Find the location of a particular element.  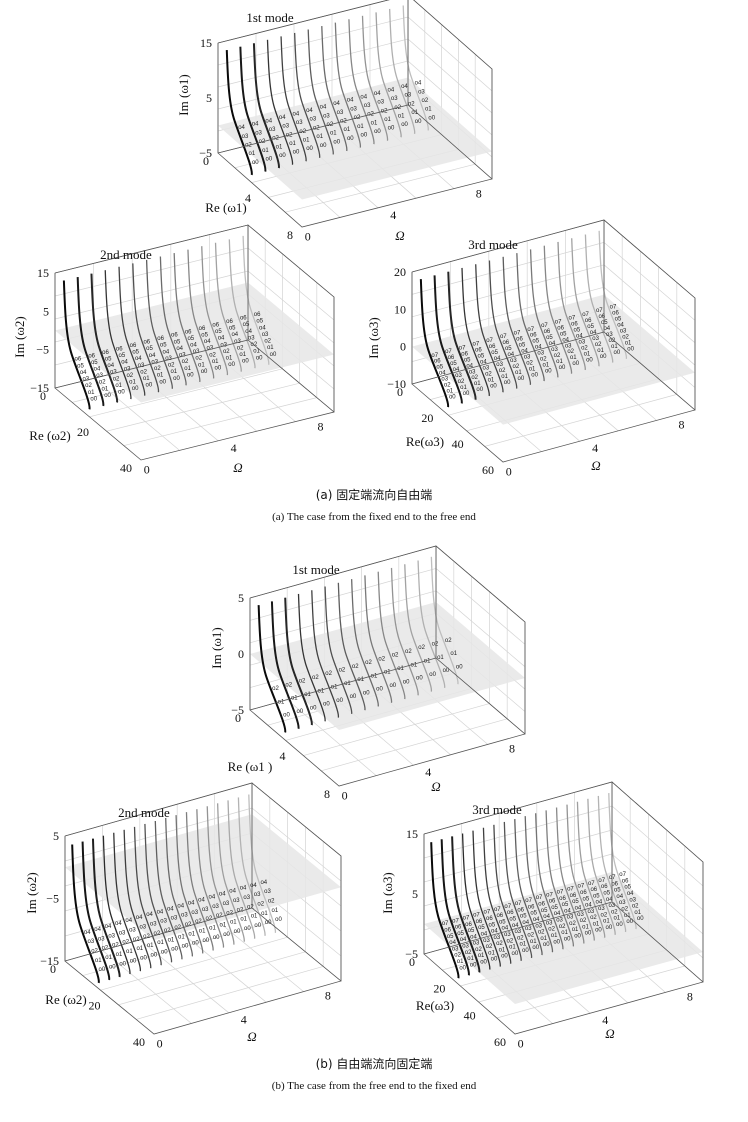

y-axis-label: Re (ω2) is located at coordinates (49, 435).